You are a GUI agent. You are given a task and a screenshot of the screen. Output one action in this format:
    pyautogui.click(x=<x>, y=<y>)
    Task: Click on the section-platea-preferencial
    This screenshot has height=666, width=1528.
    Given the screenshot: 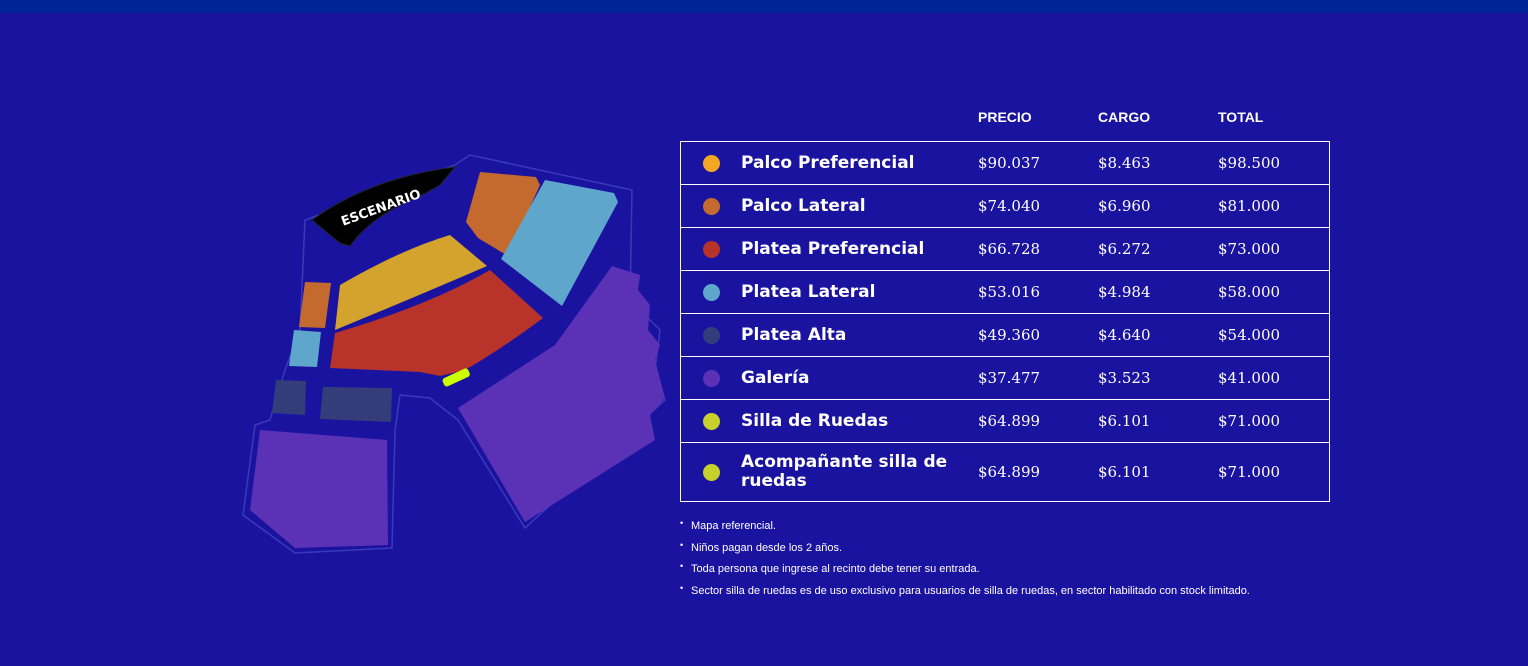 What is the action you would take?
    pyautogui.click(x=436, y=323)
    